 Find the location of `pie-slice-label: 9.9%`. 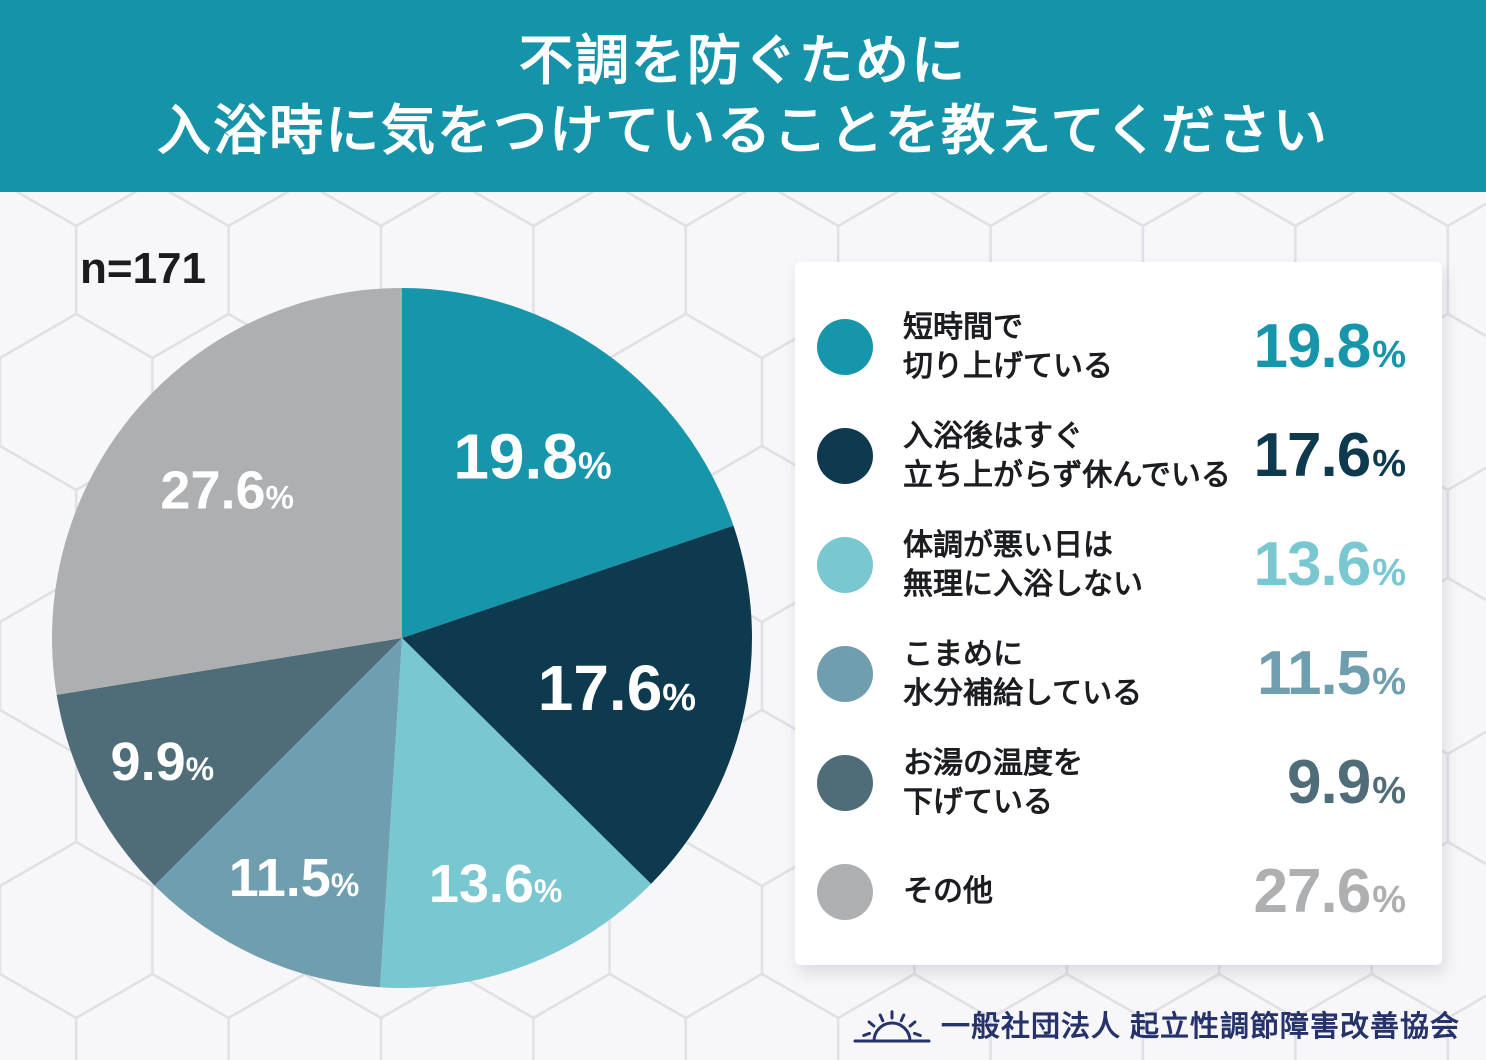

pie-slice-label: 9.9% is located at coordinates (163, 762).